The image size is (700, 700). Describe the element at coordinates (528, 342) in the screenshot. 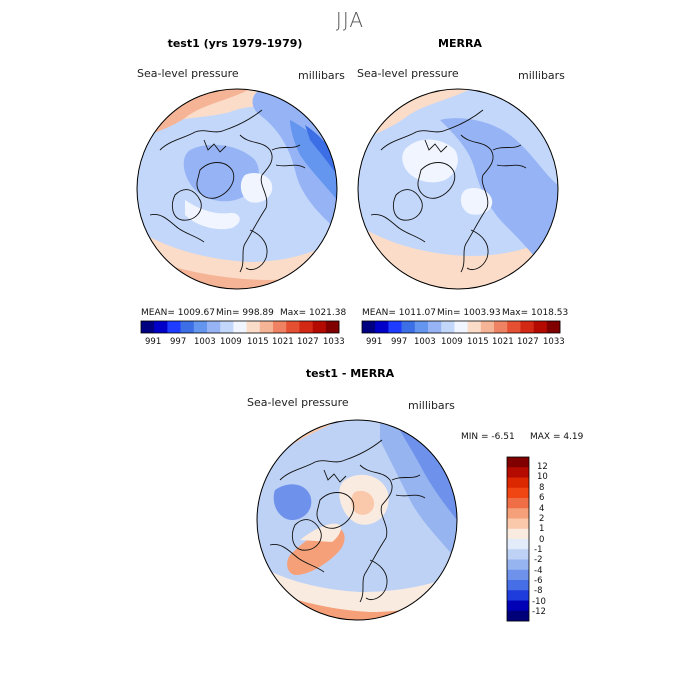

I see `cb2-label: 1027` at that location.